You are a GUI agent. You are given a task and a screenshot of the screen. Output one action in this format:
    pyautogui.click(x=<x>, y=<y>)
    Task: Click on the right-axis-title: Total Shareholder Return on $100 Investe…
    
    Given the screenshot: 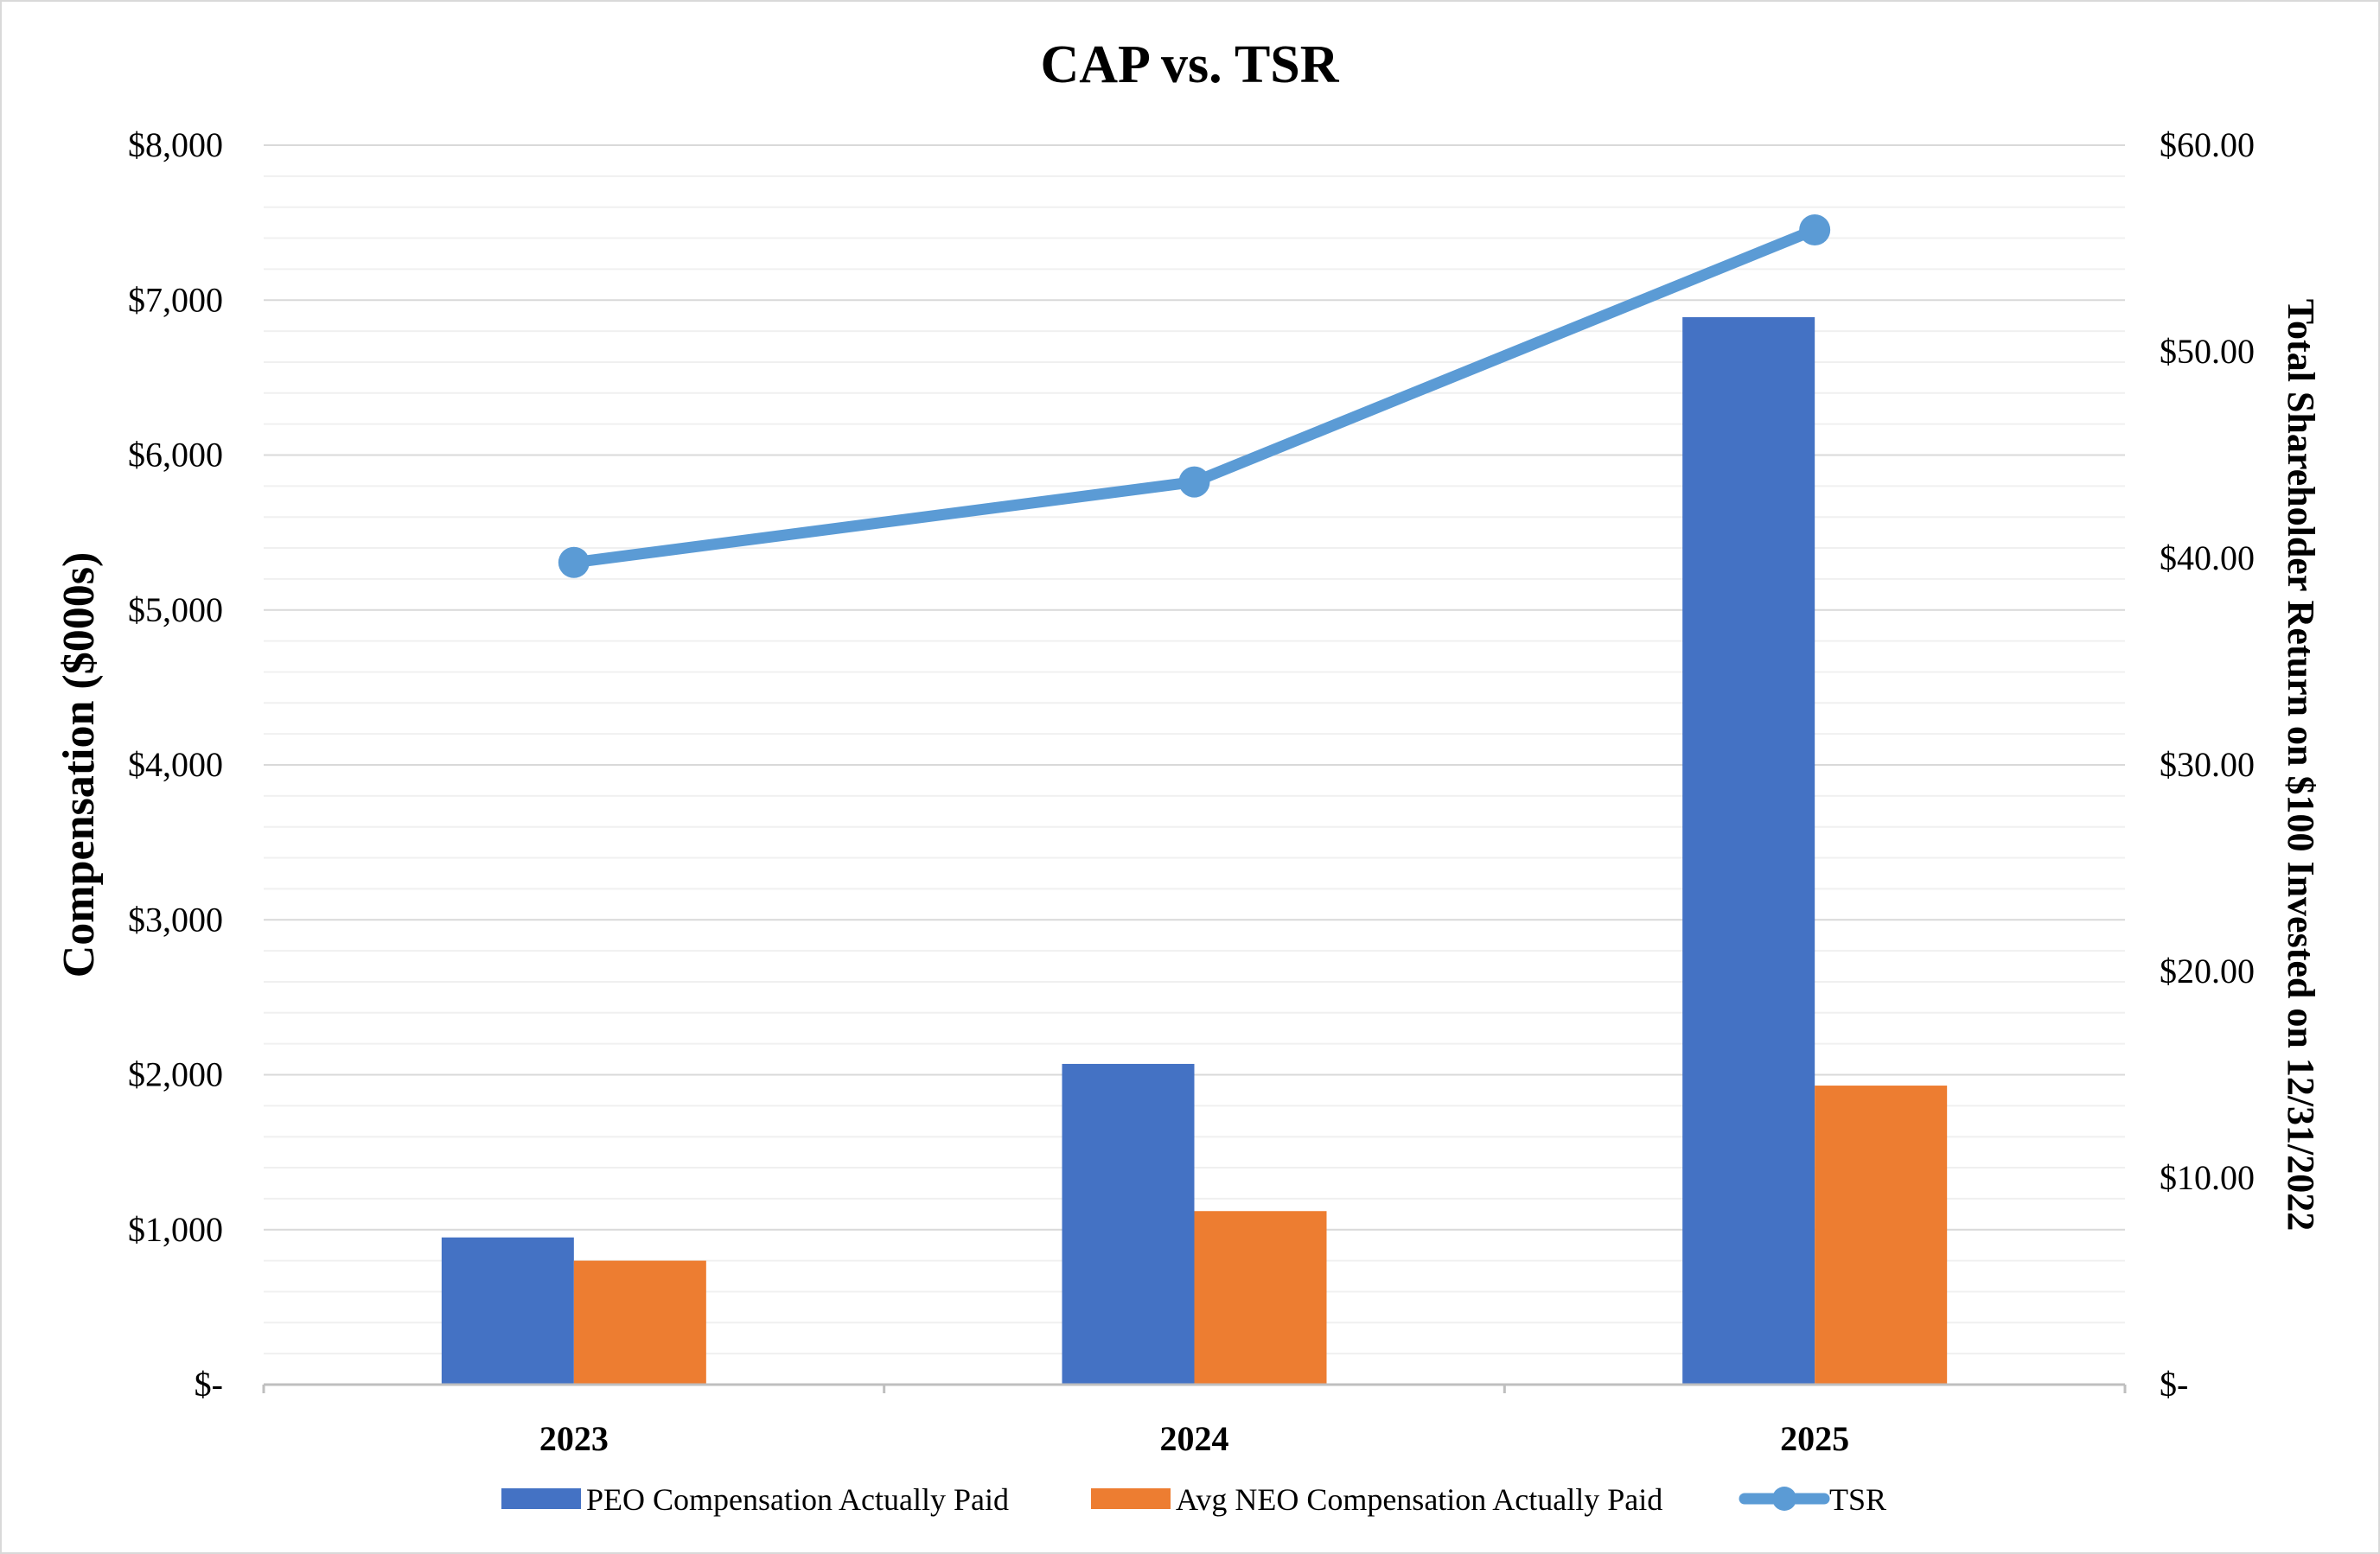 What is the action you would take?
    pyautogui.click(x=2301, y=765)
    